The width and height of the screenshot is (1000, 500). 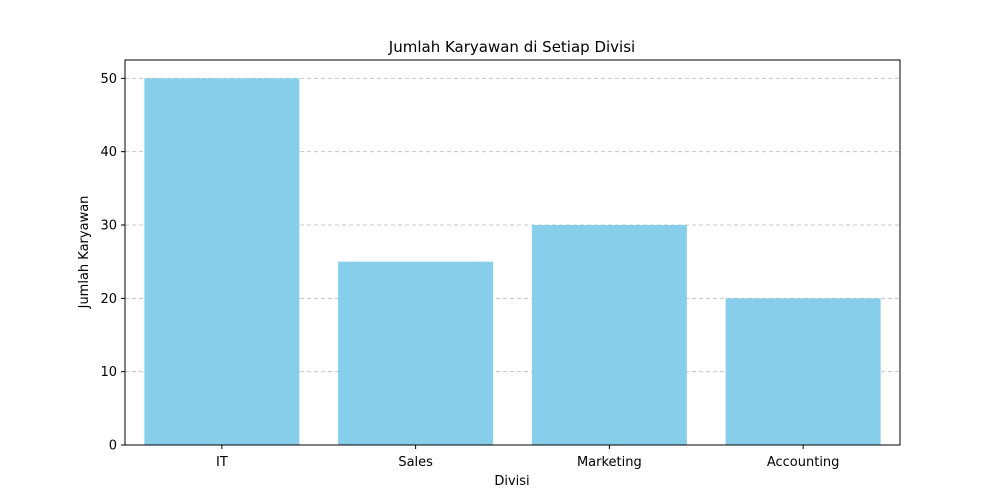 What do you see at coordinates (609, 462) in the screenshot?
I see `x-tick-label: Marketing` at bounding box center [609, 462].